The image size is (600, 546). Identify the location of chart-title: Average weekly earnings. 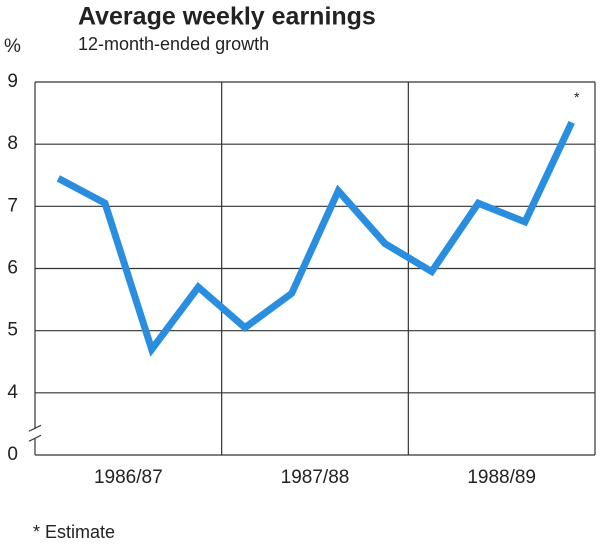
(227, 17).